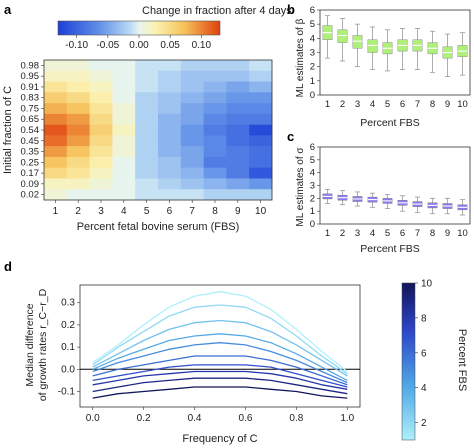 The width and height of the screenshot is (474, 448). I want to click on heatmap-y-tick-label: 0.95, so click(30, 76).